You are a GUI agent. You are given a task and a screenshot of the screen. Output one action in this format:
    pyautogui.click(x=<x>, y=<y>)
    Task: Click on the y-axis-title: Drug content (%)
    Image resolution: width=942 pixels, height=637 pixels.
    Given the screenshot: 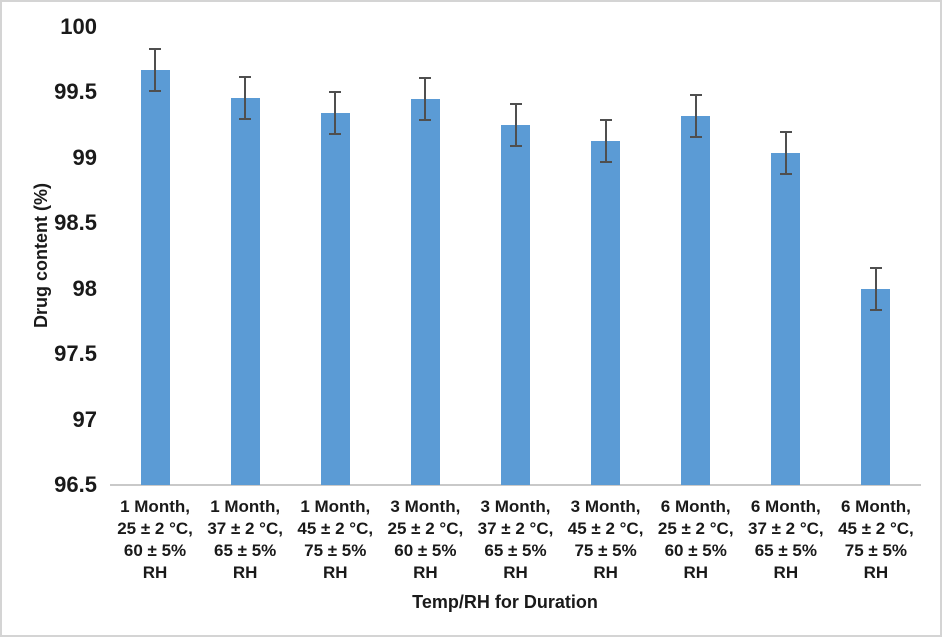 What is the action you would take?
    pyautogui.click(x=40, y=255)
    